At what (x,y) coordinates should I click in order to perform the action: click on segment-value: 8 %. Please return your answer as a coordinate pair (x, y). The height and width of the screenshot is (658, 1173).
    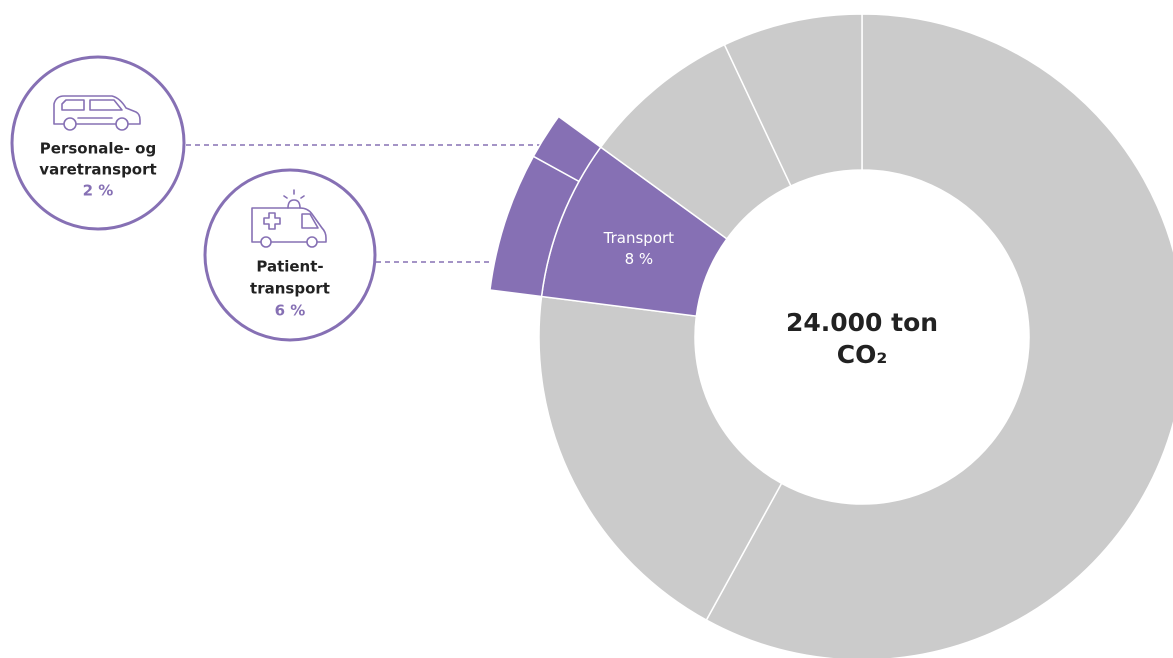
    Looking at the image, I should click on (639, 259).